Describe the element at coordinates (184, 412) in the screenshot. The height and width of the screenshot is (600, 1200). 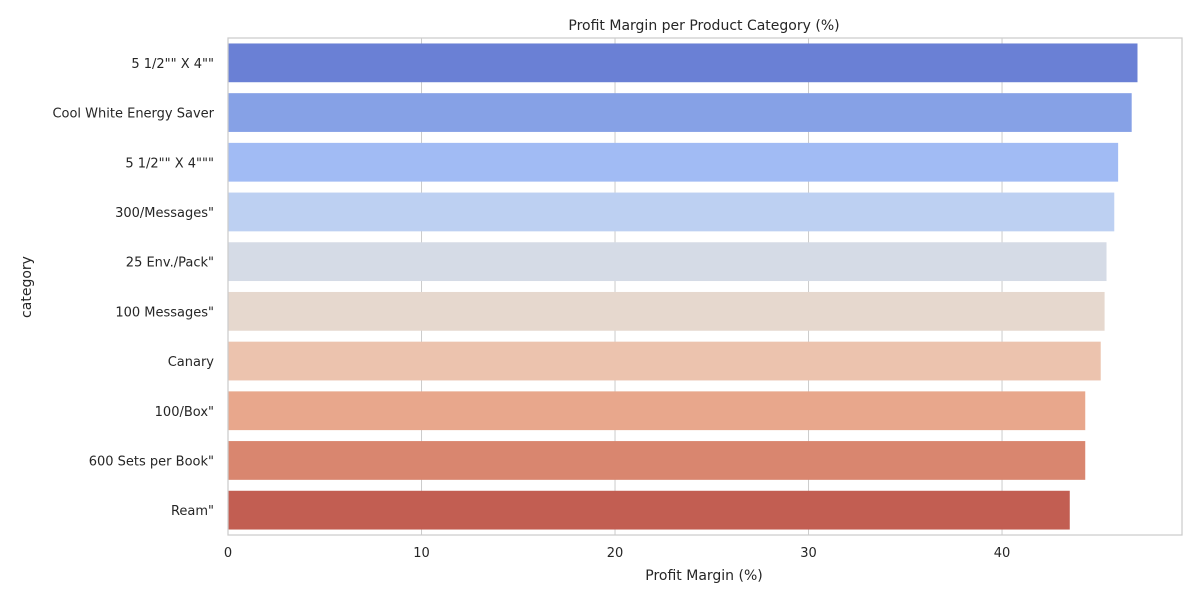
I see `y-tick-label: 100/Box"` at that location.